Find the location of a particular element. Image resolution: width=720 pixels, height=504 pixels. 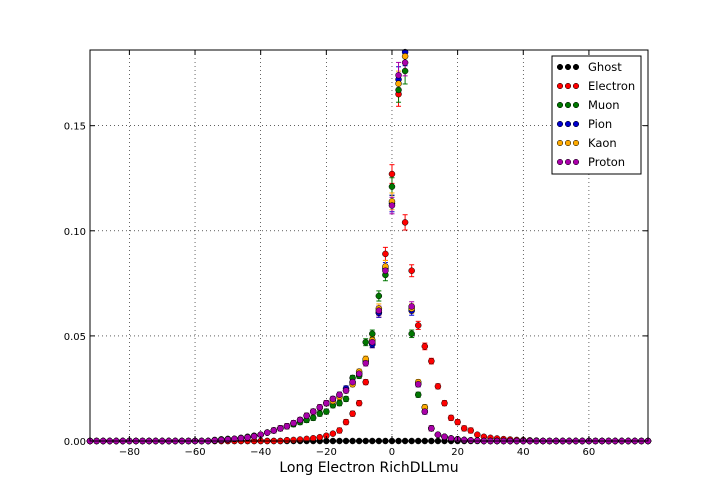

x-tick-label: −80 is located at coordinates (129, 452).